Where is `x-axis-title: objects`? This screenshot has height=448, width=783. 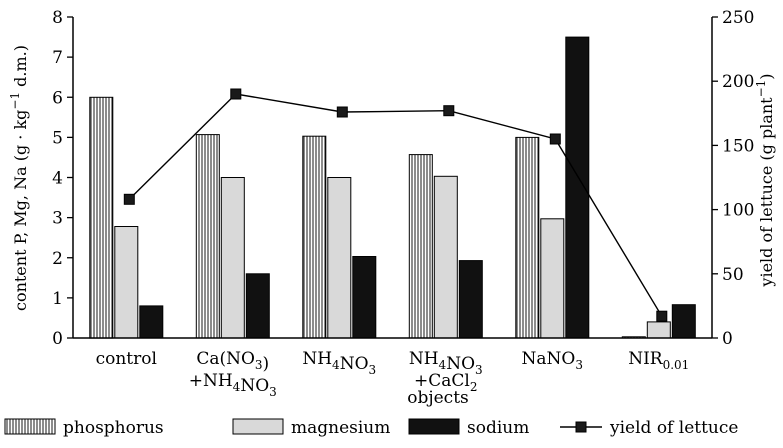 x-axis-title: objects is located at coordinates (438, 398).